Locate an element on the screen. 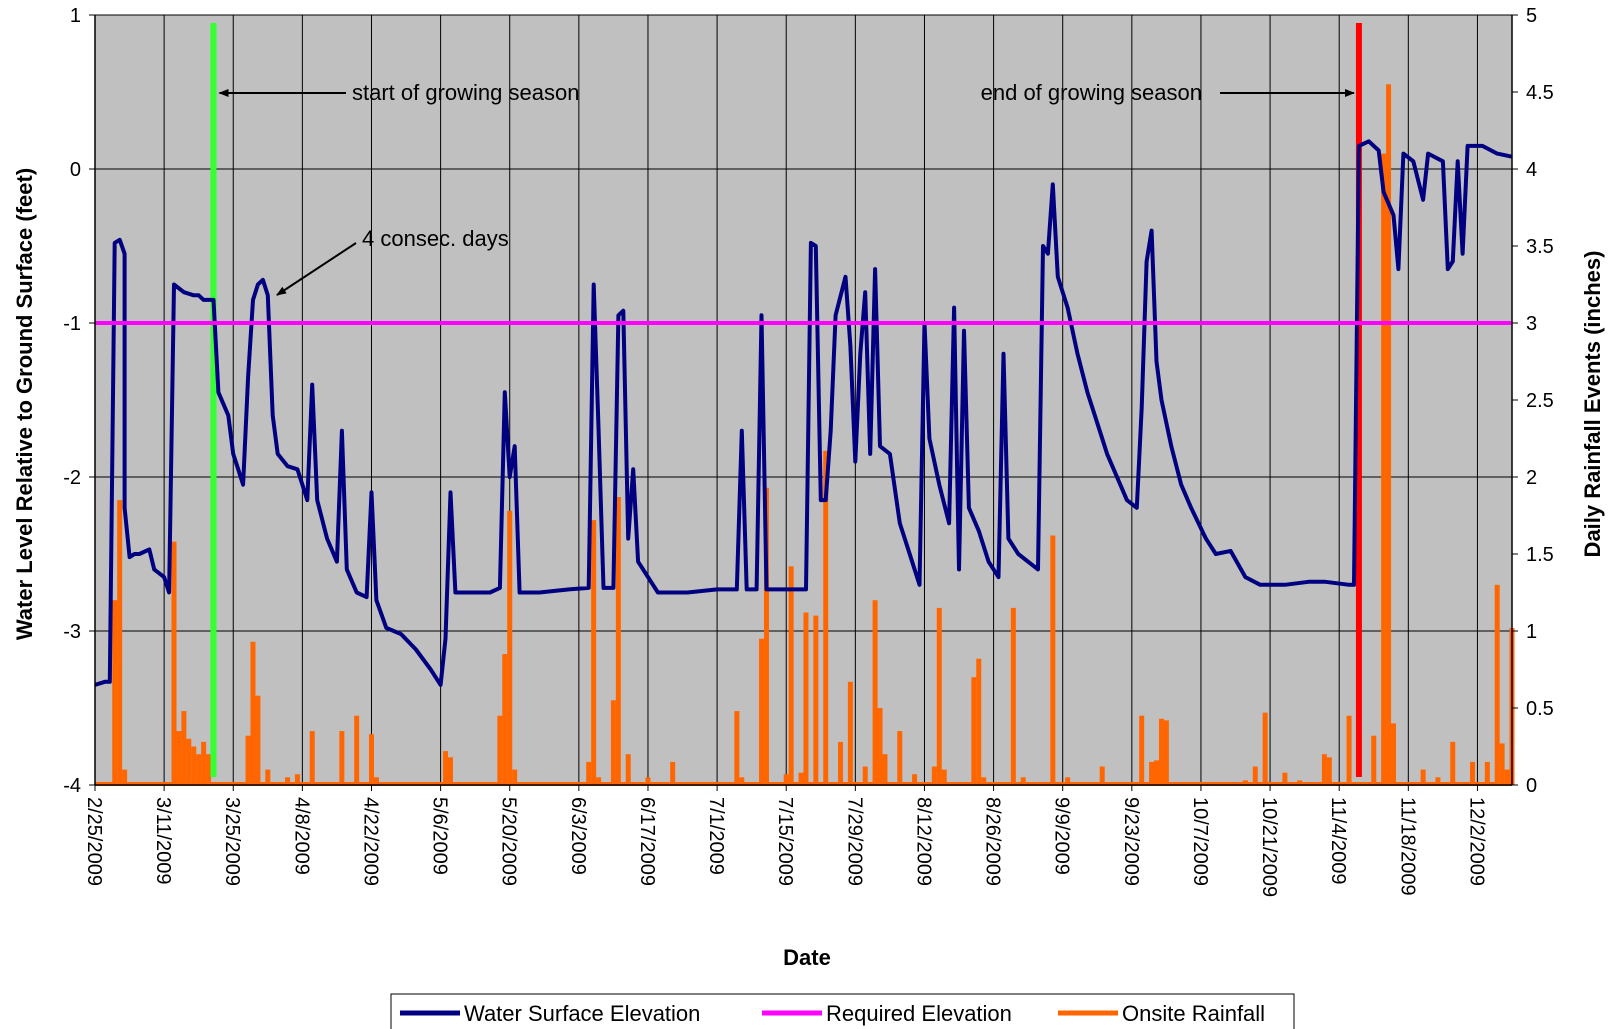  annotation-4-consec-days: 4 consec. days is located at coordinates (435, 238).